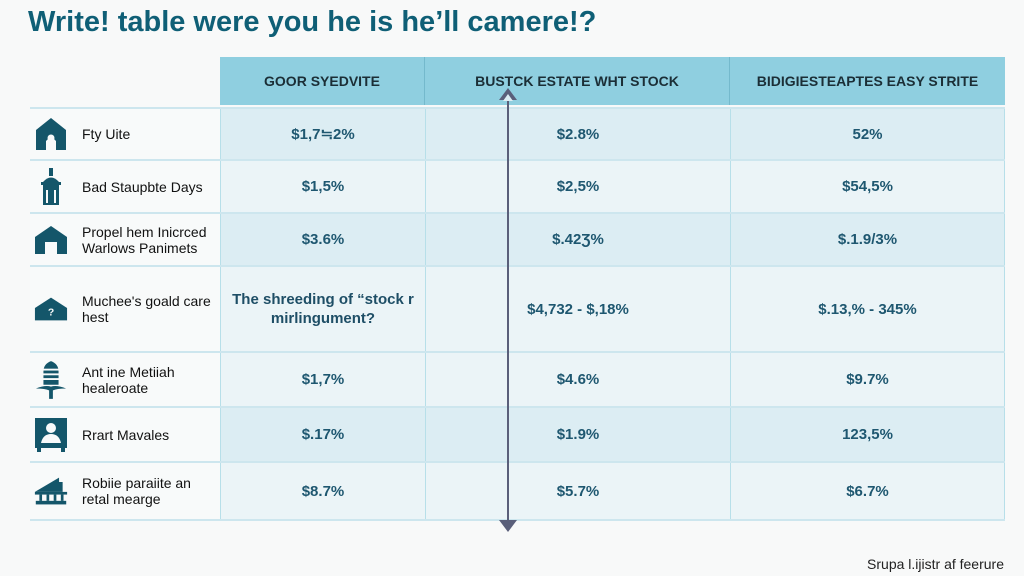 The width and height of the screenshot is (1024, 576). Describe the element at coordinates (867, 239) in the screenshot. I see `value-cell: $.1.9/3%` at that location.